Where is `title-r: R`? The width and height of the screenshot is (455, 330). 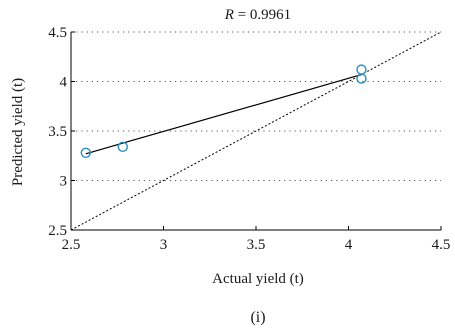 title-r: R is located at coordinates (229, 15).